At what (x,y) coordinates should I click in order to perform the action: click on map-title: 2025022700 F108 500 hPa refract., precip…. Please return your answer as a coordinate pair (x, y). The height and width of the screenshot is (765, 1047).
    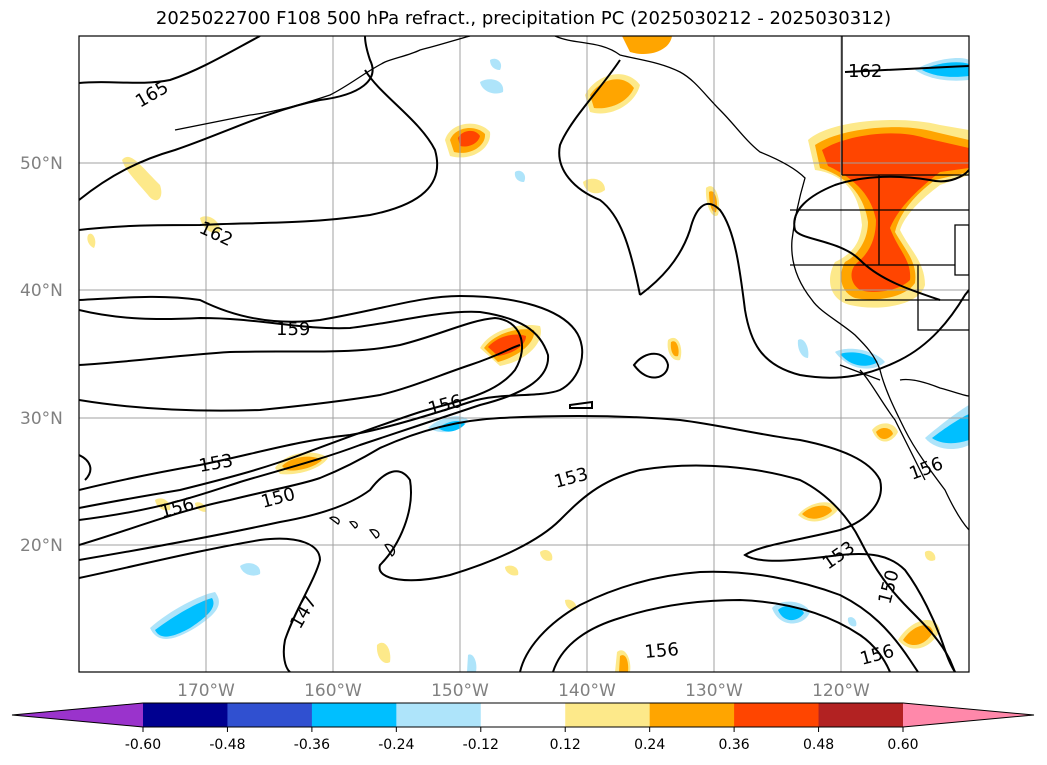
    Looking at the image, I should click on (523, 18).